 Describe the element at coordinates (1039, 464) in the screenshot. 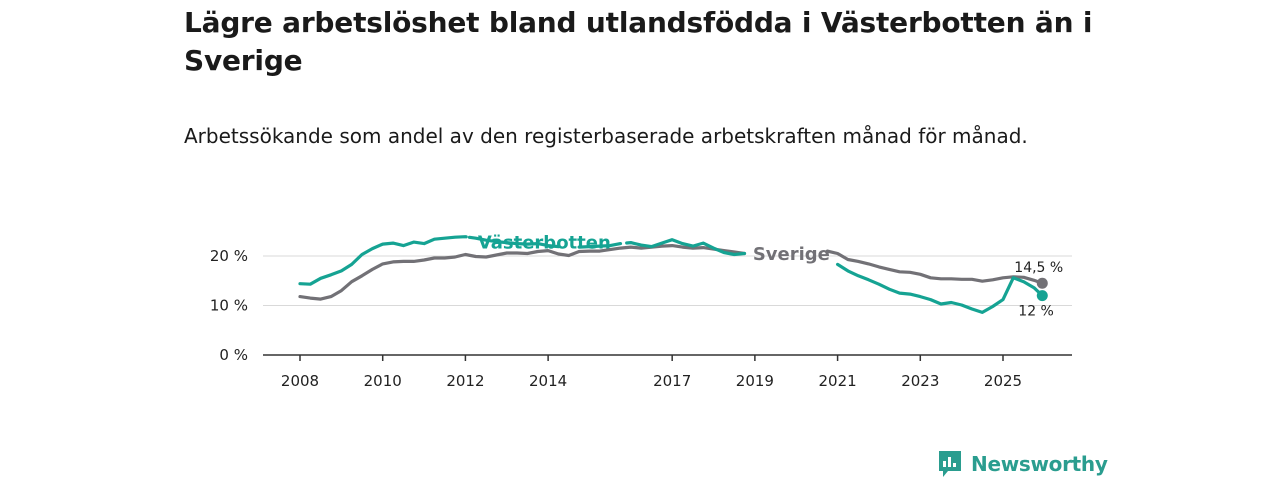

I see `newsworthy-logo-text: Newsworthy` at that location.